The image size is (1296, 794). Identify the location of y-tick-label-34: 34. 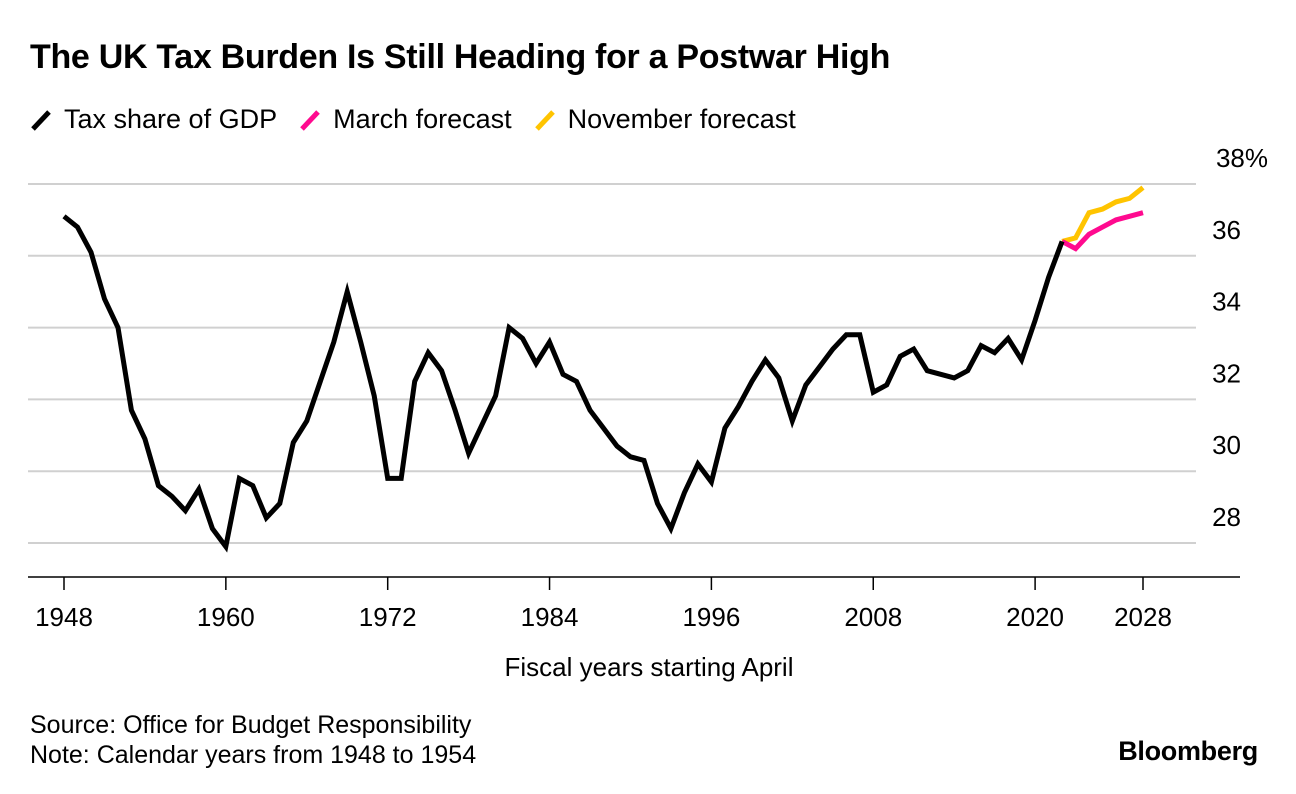
(1226, 302).